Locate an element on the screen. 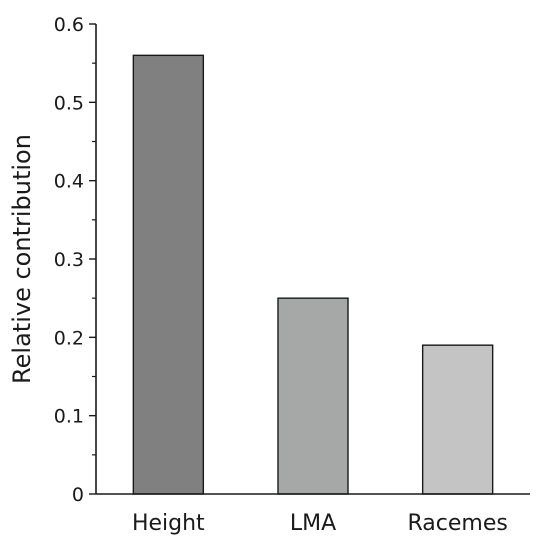  y-tick-label: 0.6 is located at coordinates (69, 25).